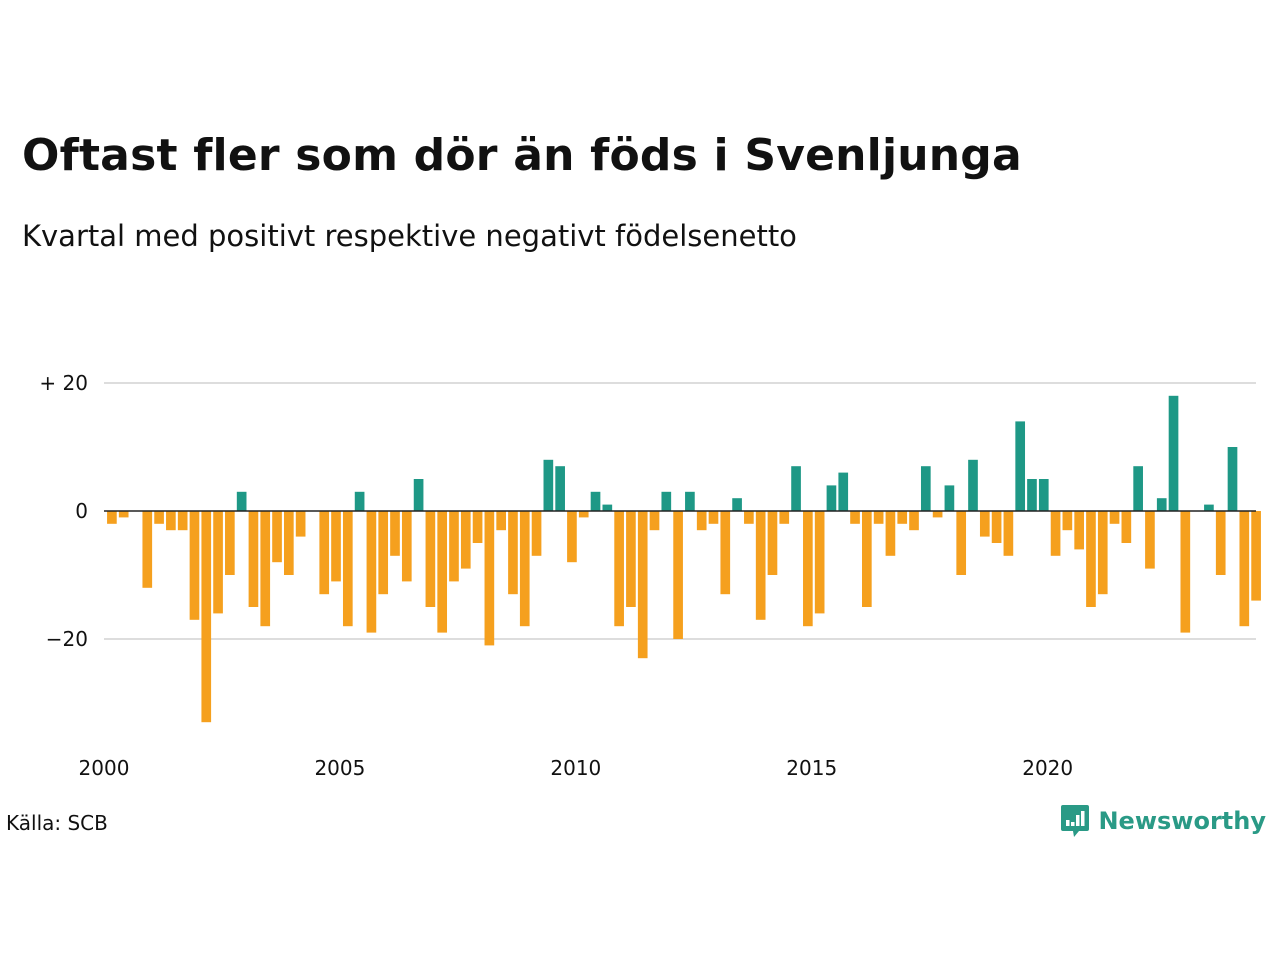  Describe the element at coordinates (524, 569) in the screenshot. I see `bar-2008-k4` at that location.